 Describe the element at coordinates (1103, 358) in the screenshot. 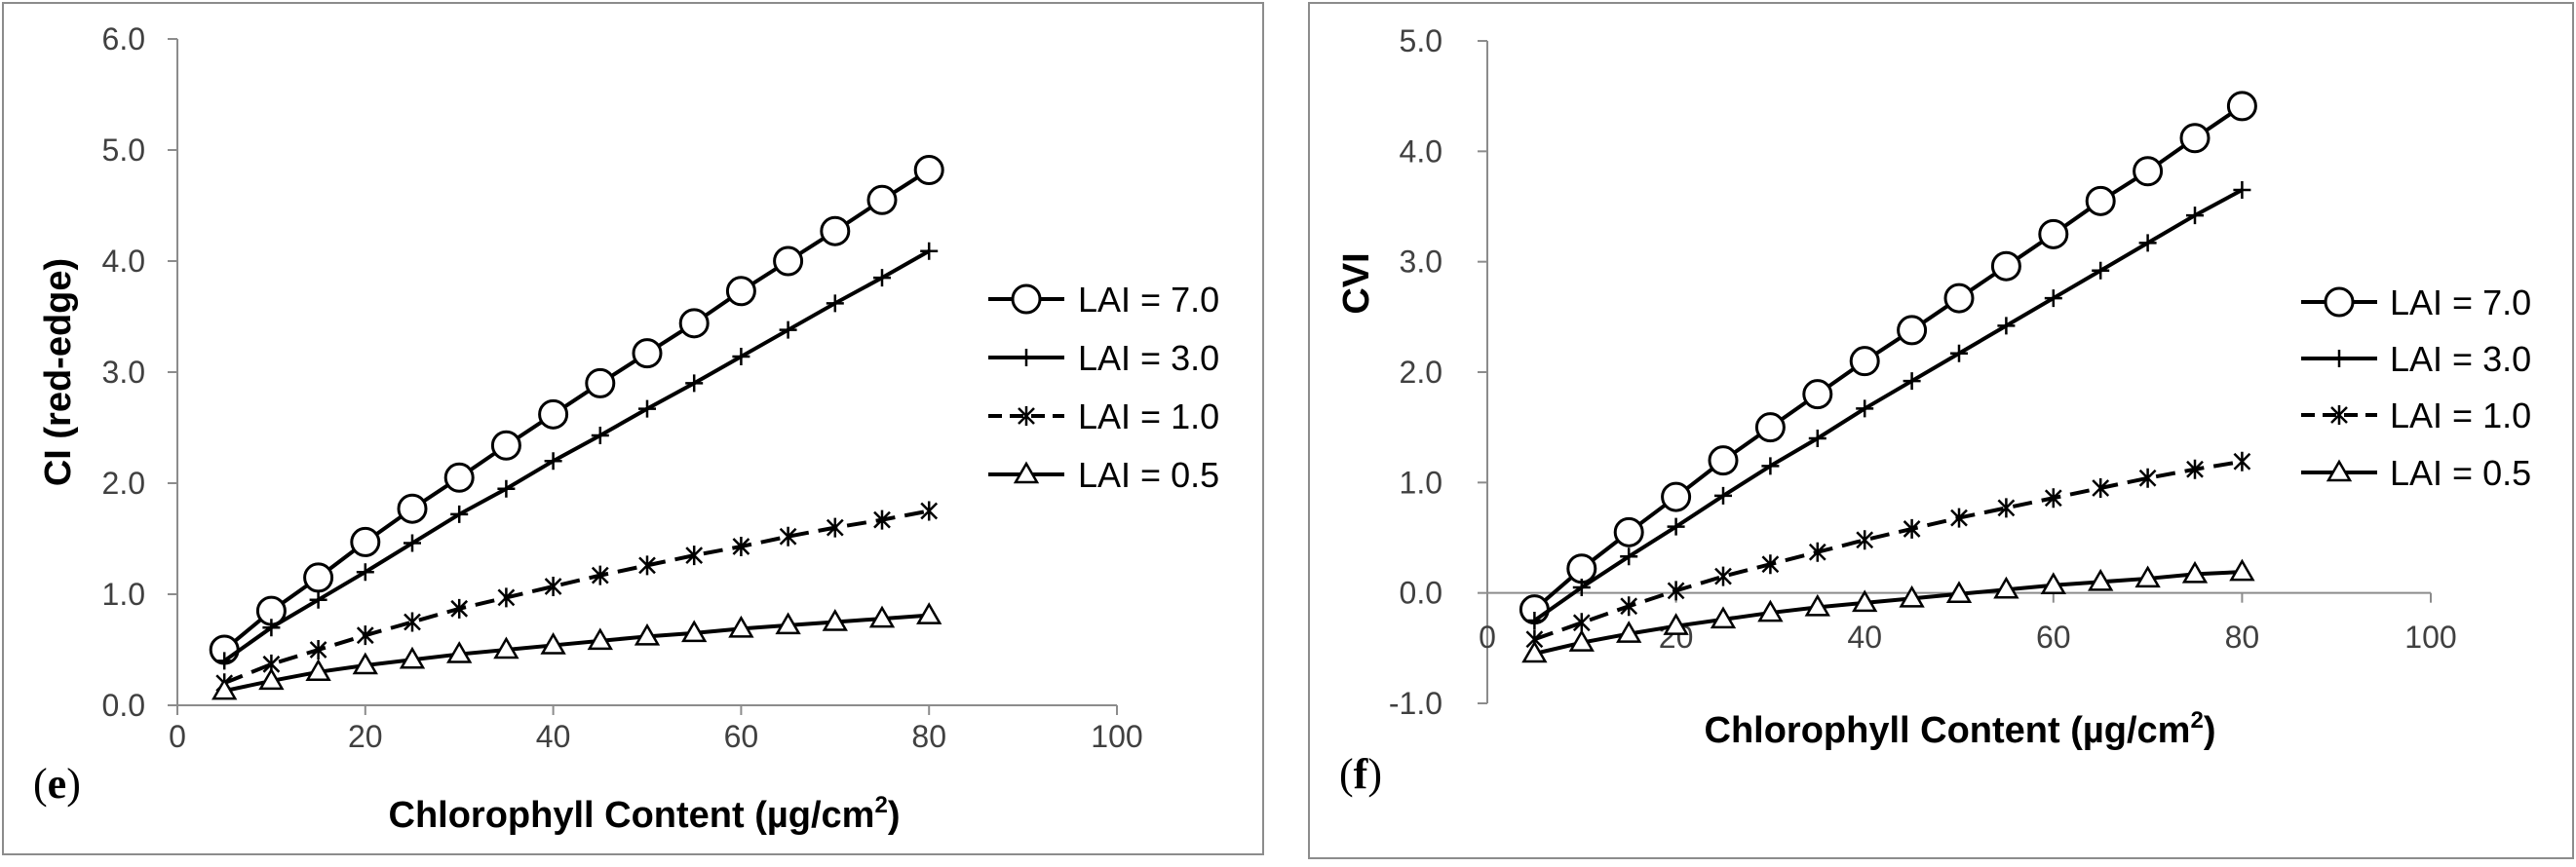

I see `legend-entry-e-1: LAI = 3.0` at that location.